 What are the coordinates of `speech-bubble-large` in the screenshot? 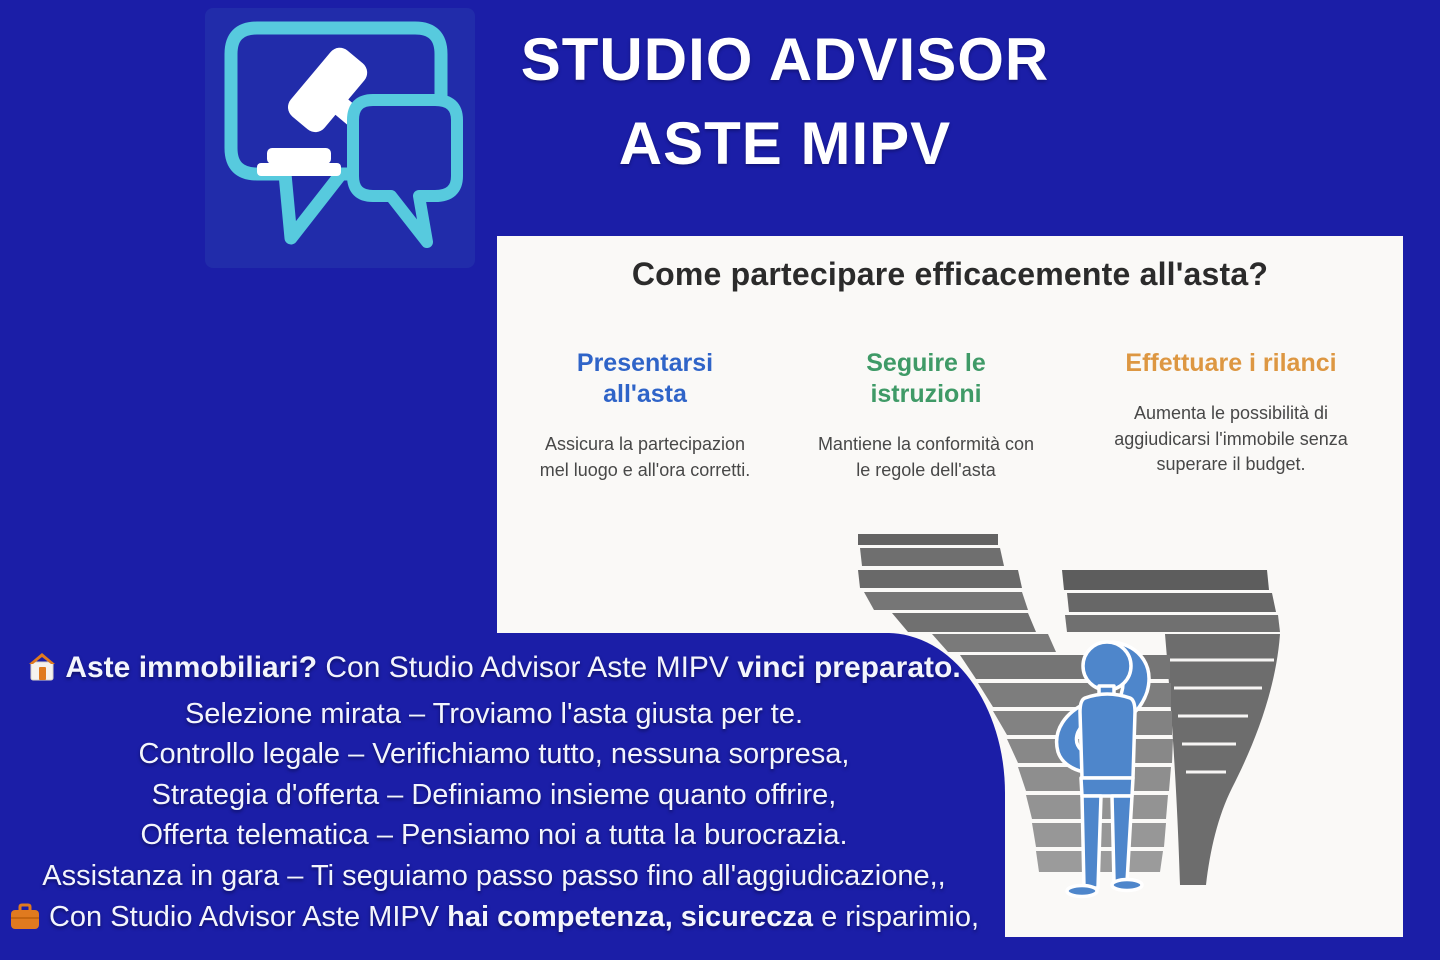 It's located at (336, 133).